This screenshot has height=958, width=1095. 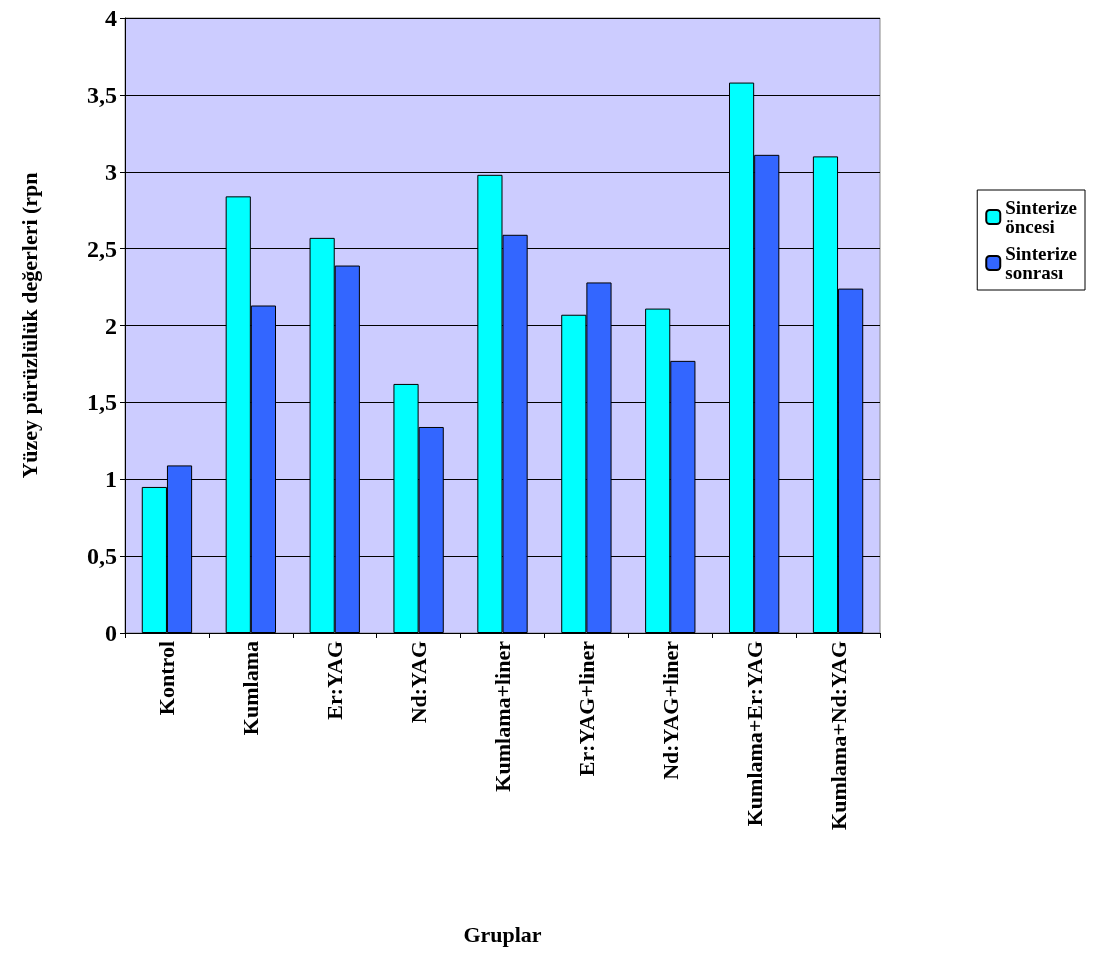 I want to click on y-tick-label: 1, so click(x=111, y=479).